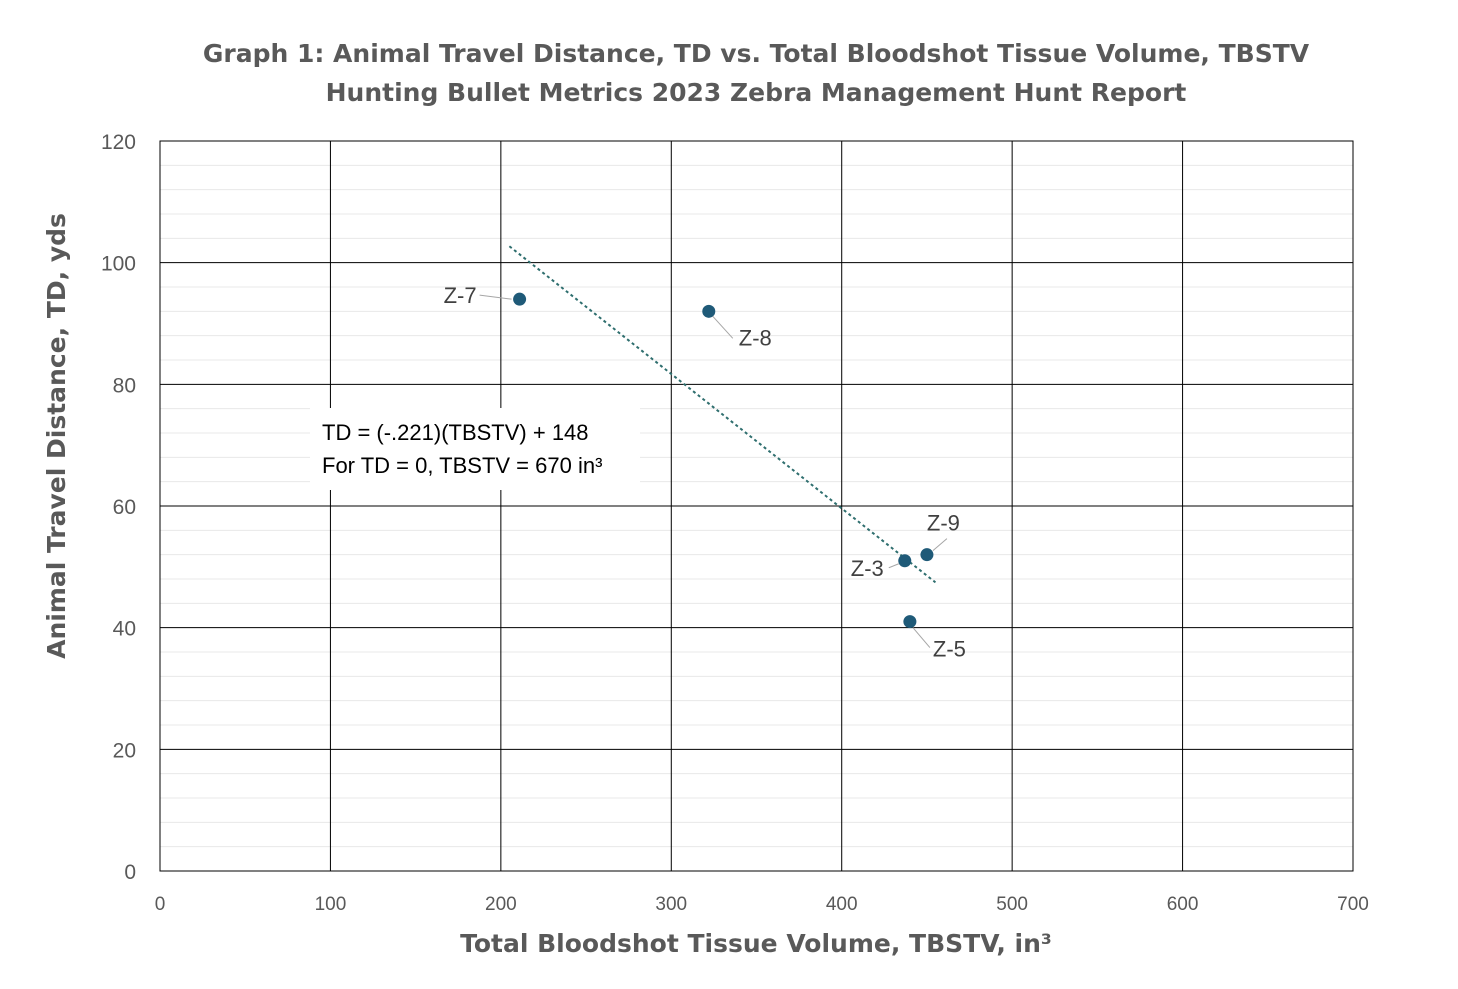 The height and width of the screenshot is (989, 1458). I want to click on y-tick-label: 80, so click(124, 385).